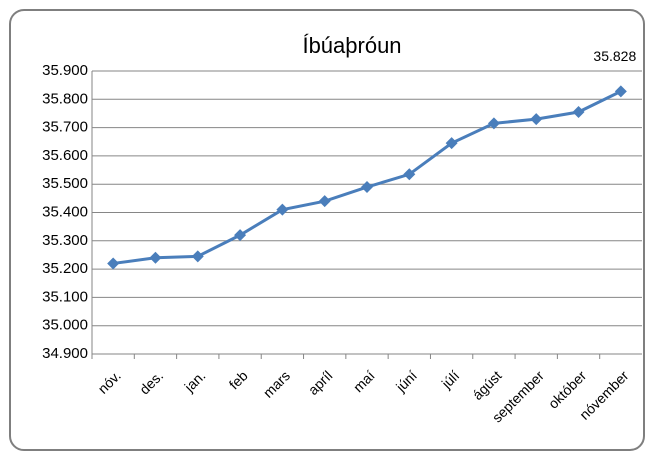 The height and width of the screenshot is (457, 649). What do you see at coordinates (65, 353) in the screenshot?
I see `y-tick-label: 34.900` at bounding box center [65, 353].